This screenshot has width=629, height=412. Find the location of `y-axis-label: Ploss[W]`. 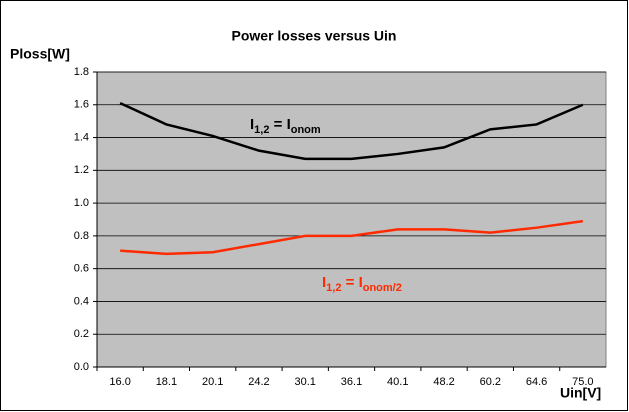

y-axis-label: Ploss[W] is located at coordinates (40, 54).